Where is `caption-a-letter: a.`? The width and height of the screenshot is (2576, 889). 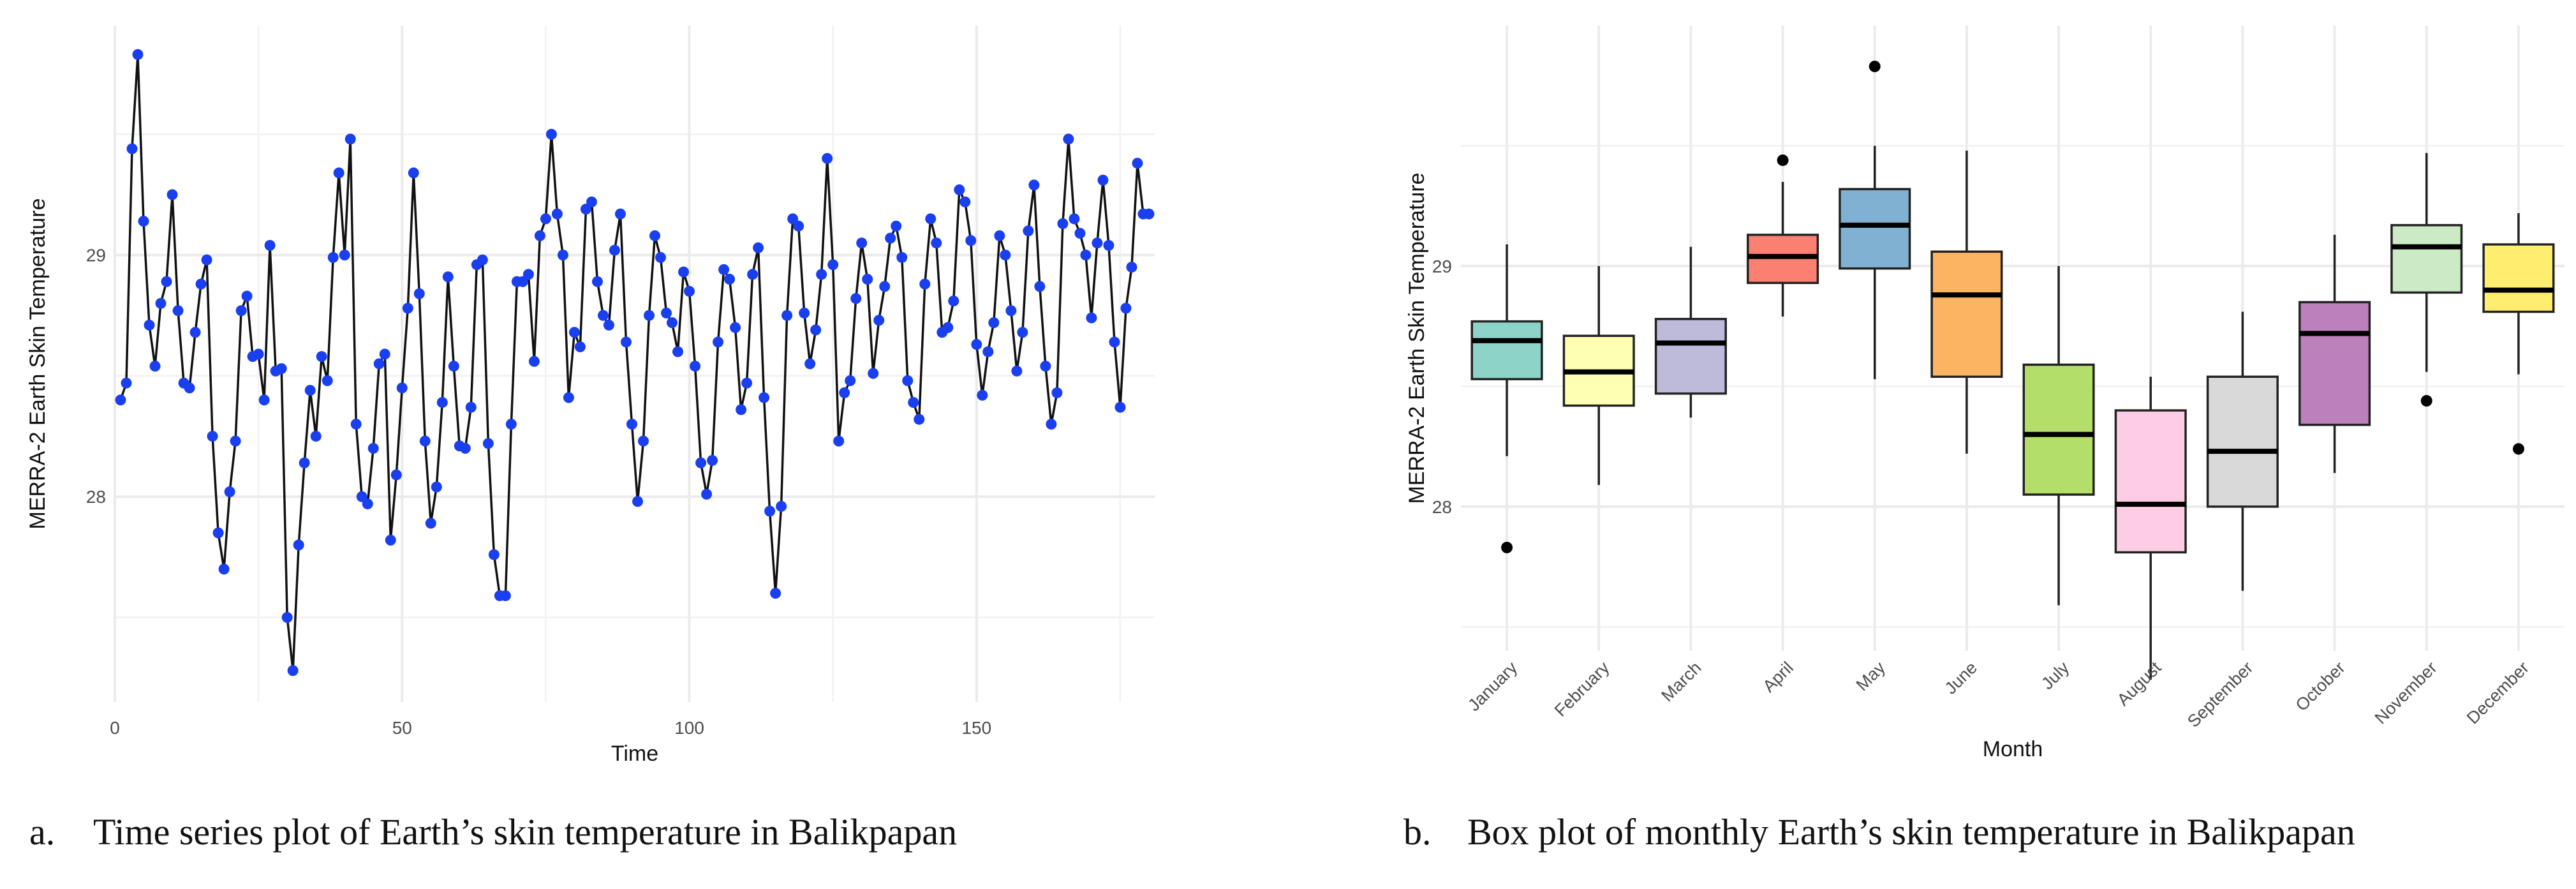
caption-a-letter: a. is located at coordinates (42, 832).